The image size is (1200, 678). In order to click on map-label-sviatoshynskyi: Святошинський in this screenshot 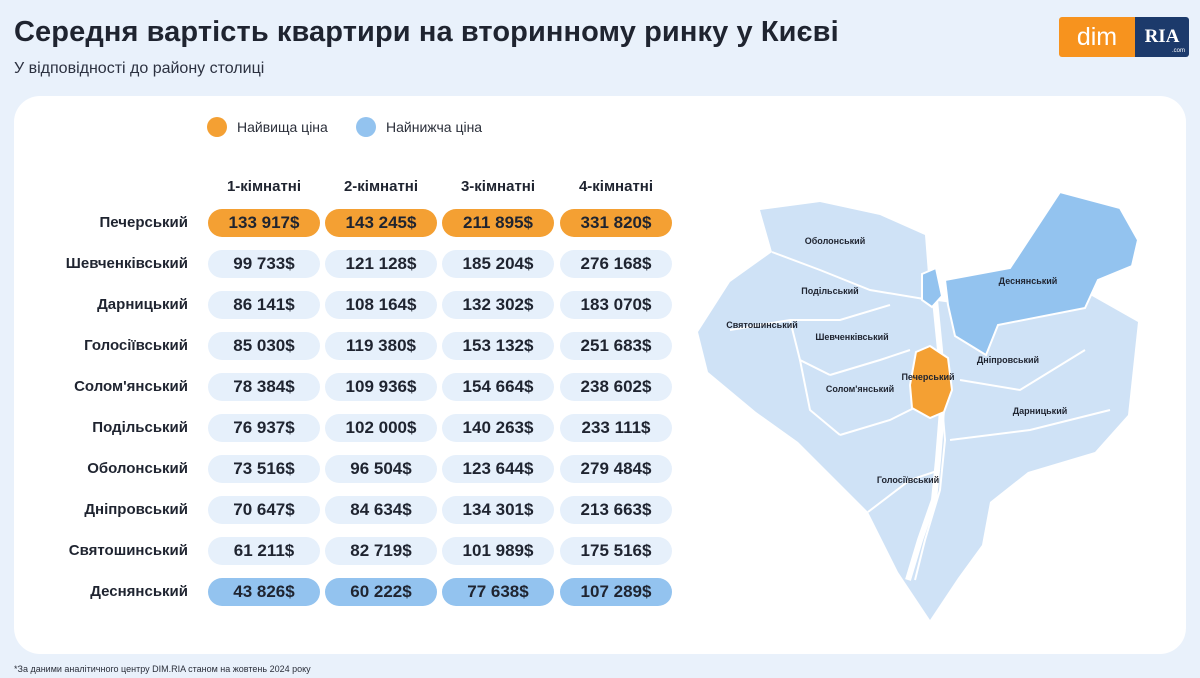, I will do `click(762, 325)`.